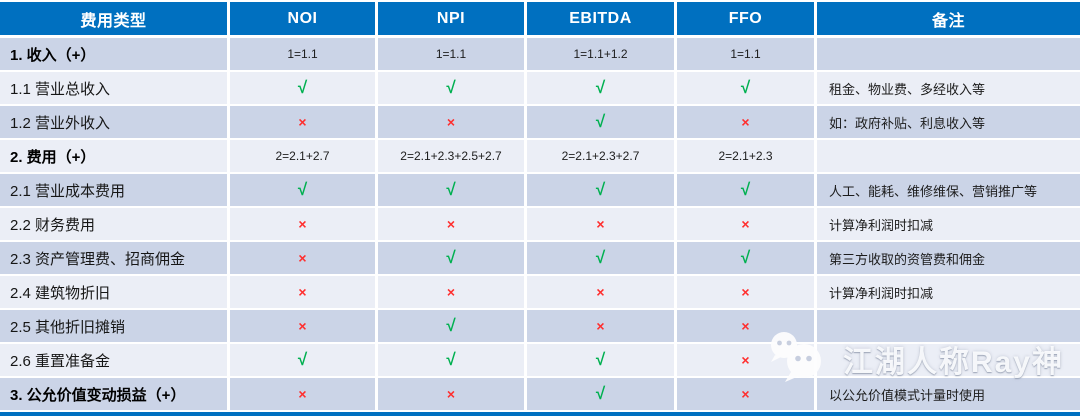  I want to click on remark-cell: 人工、能耗、维修维保、营销推广等, so click(948, 191).